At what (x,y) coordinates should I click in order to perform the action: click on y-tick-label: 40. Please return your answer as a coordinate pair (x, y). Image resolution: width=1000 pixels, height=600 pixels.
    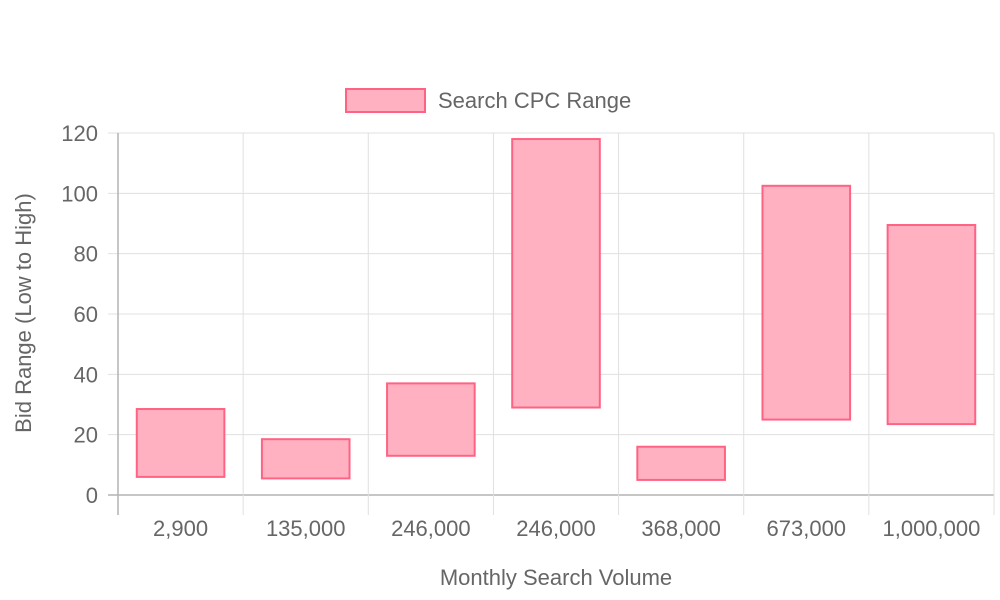
    Looking at the image, I should click on (86, 374).